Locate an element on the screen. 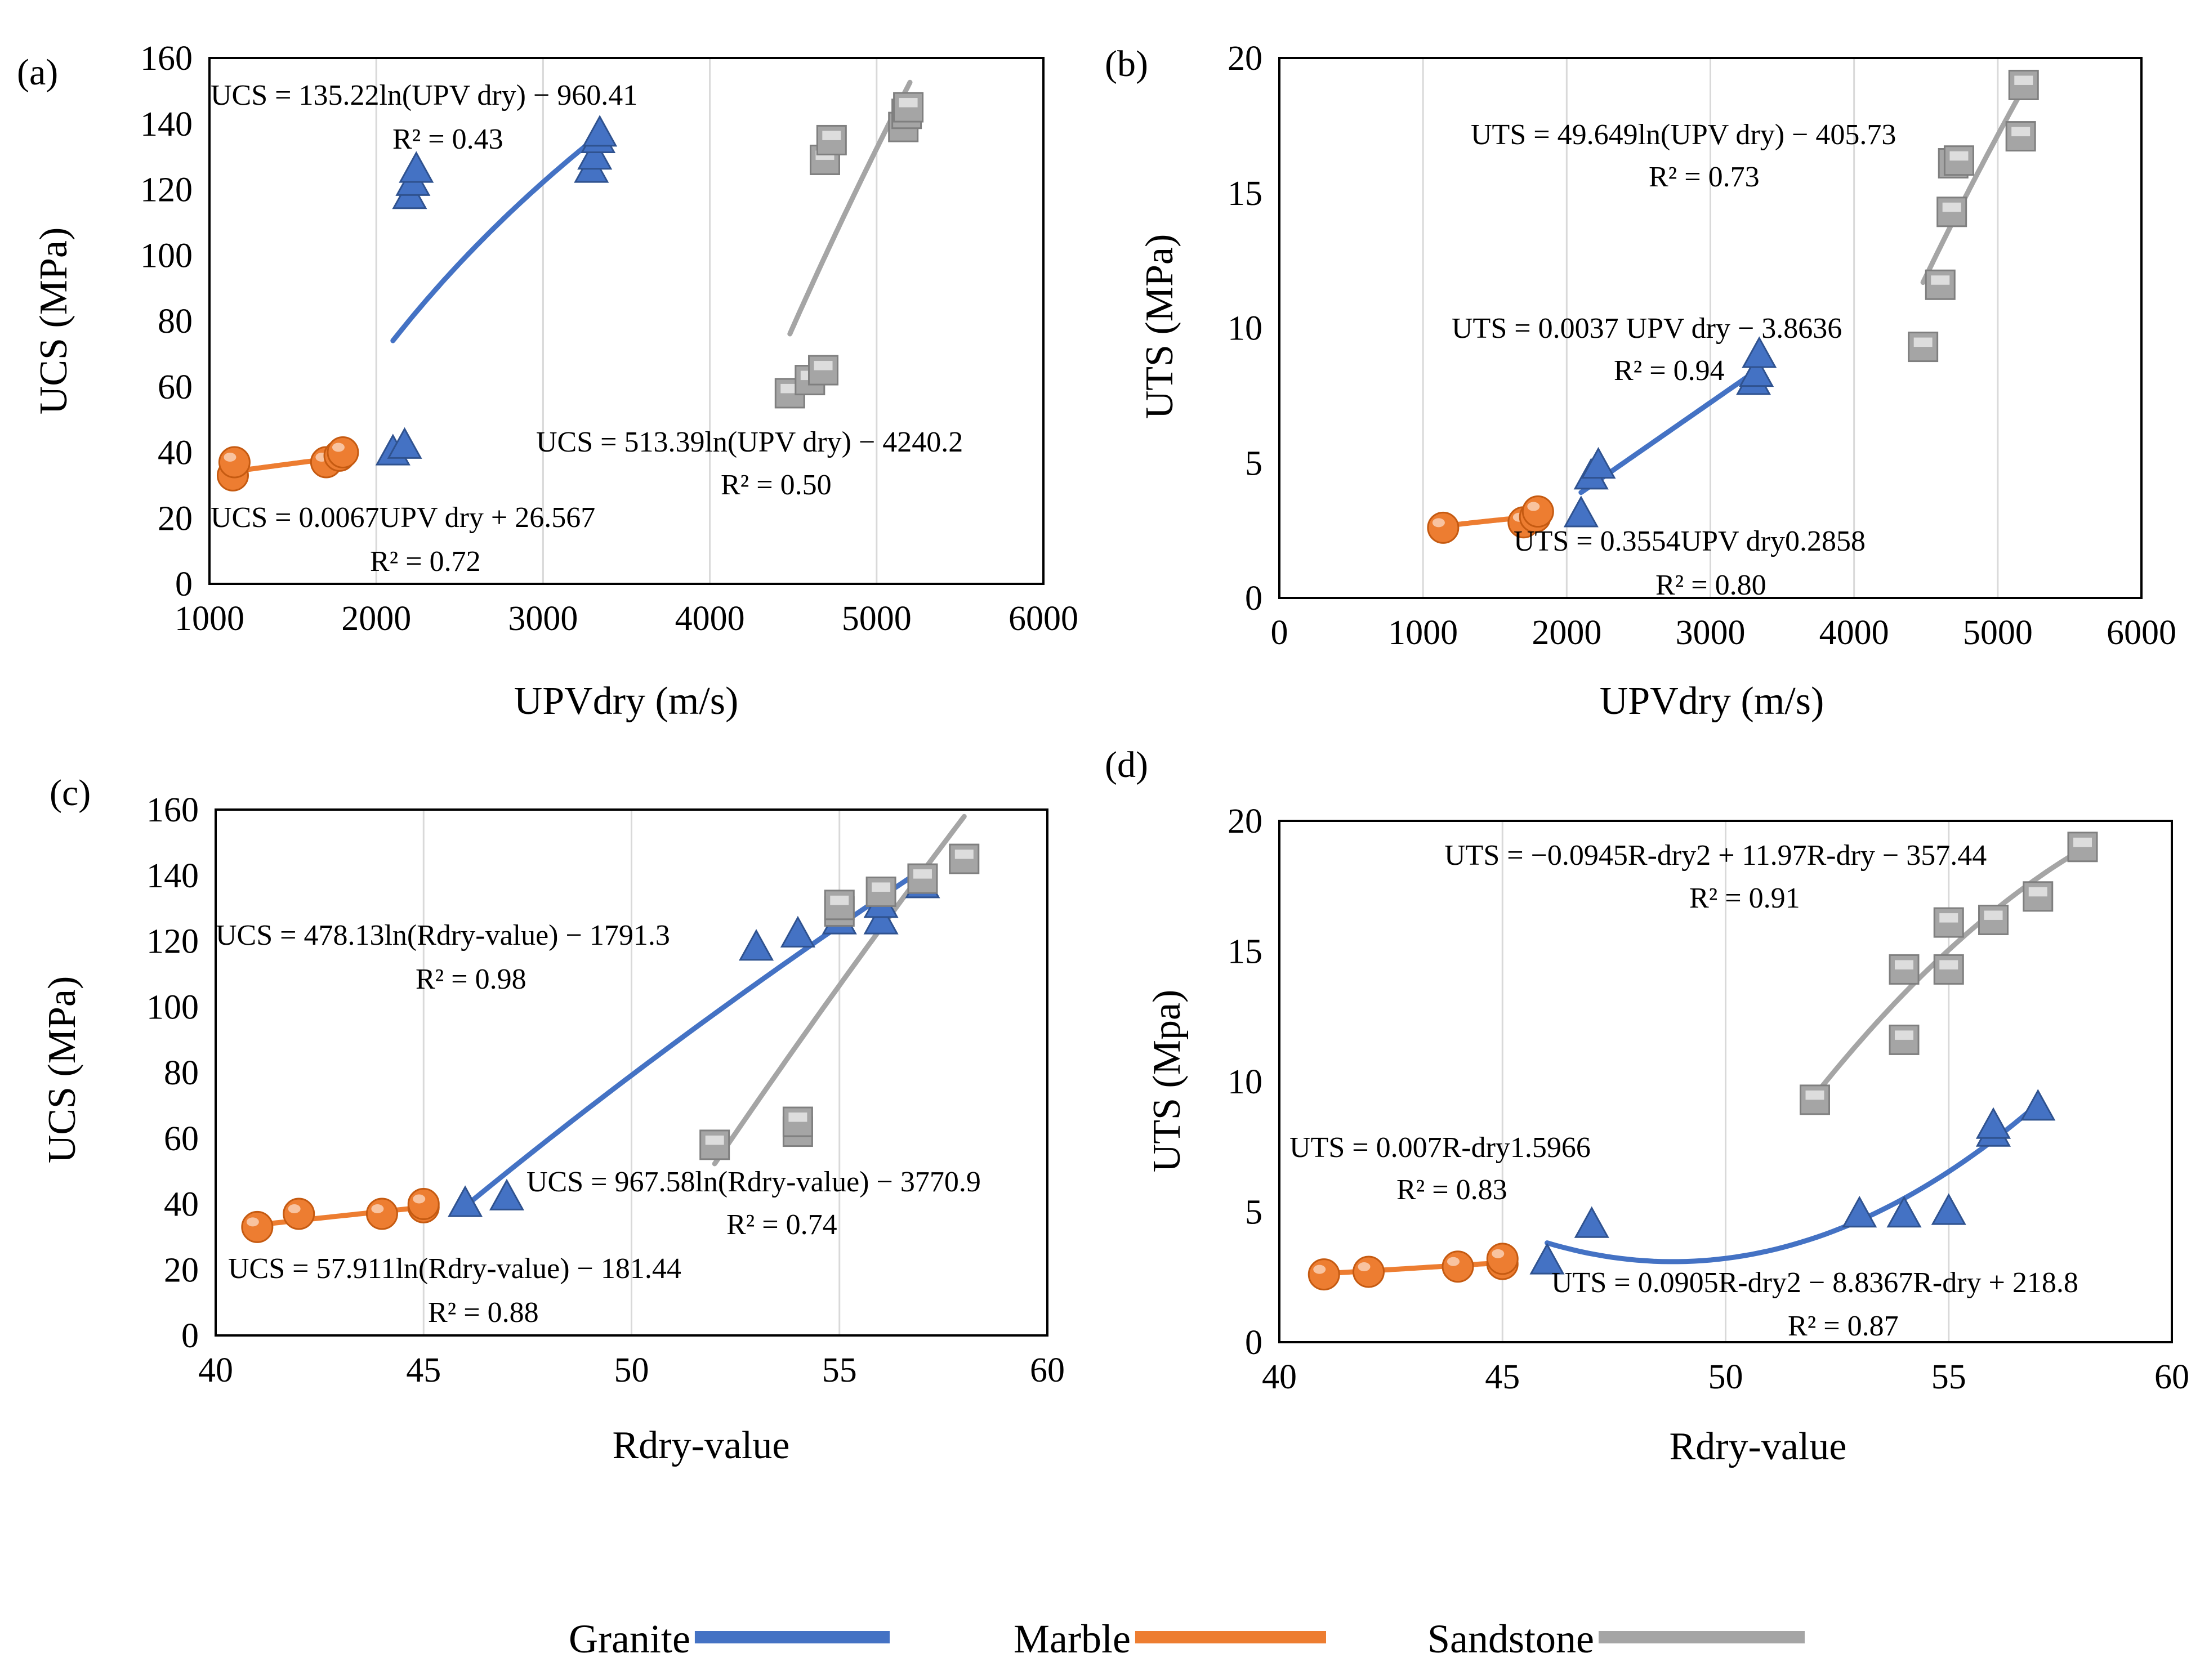 Image resolution: width=2200 pixels, height=1680 pixels. x-tick-label: 40 is located at coordinates (215, 1370).